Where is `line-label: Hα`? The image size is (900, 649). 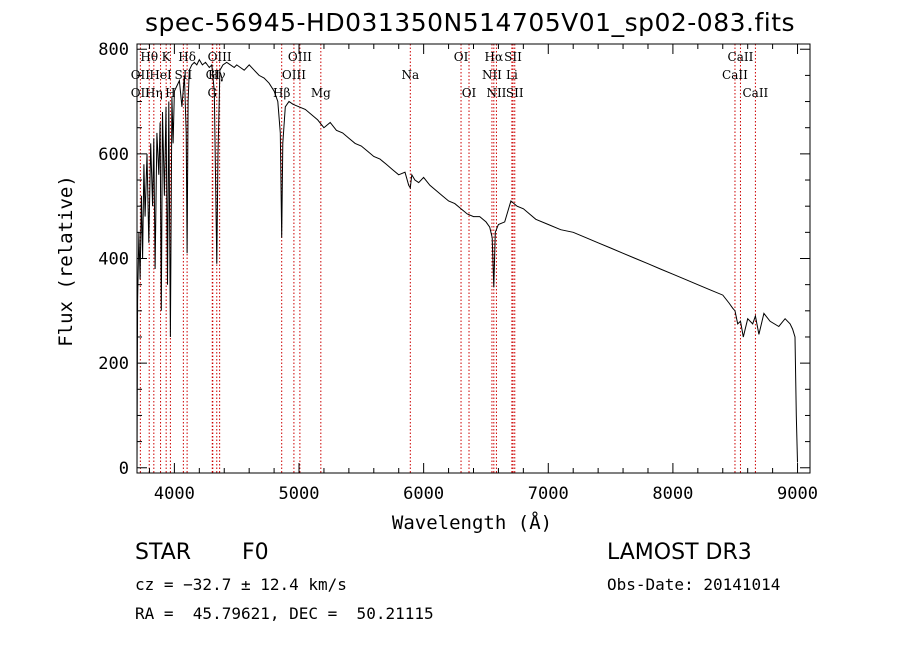
line-label: Hα is located at coordinates (494, 57).